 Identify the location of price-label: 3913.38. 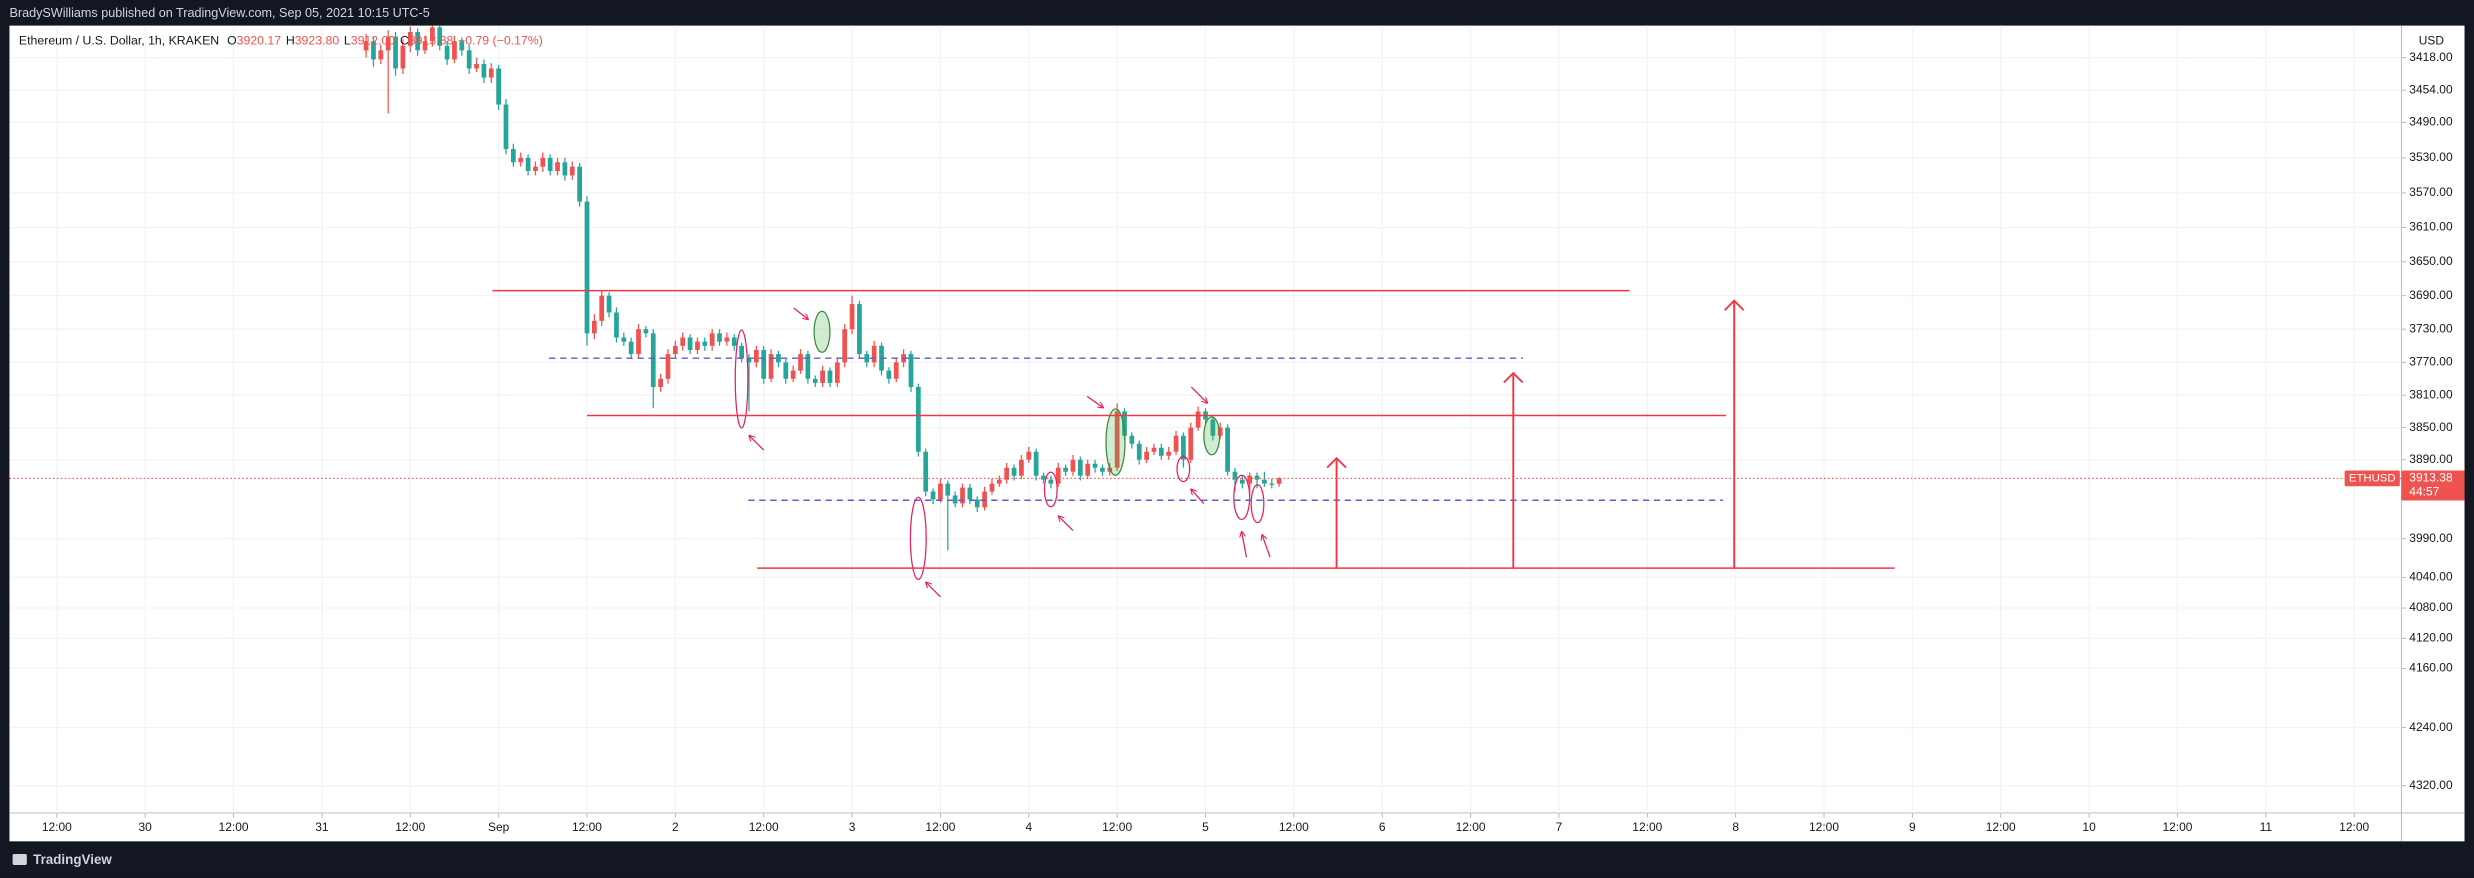
(2431, 478).